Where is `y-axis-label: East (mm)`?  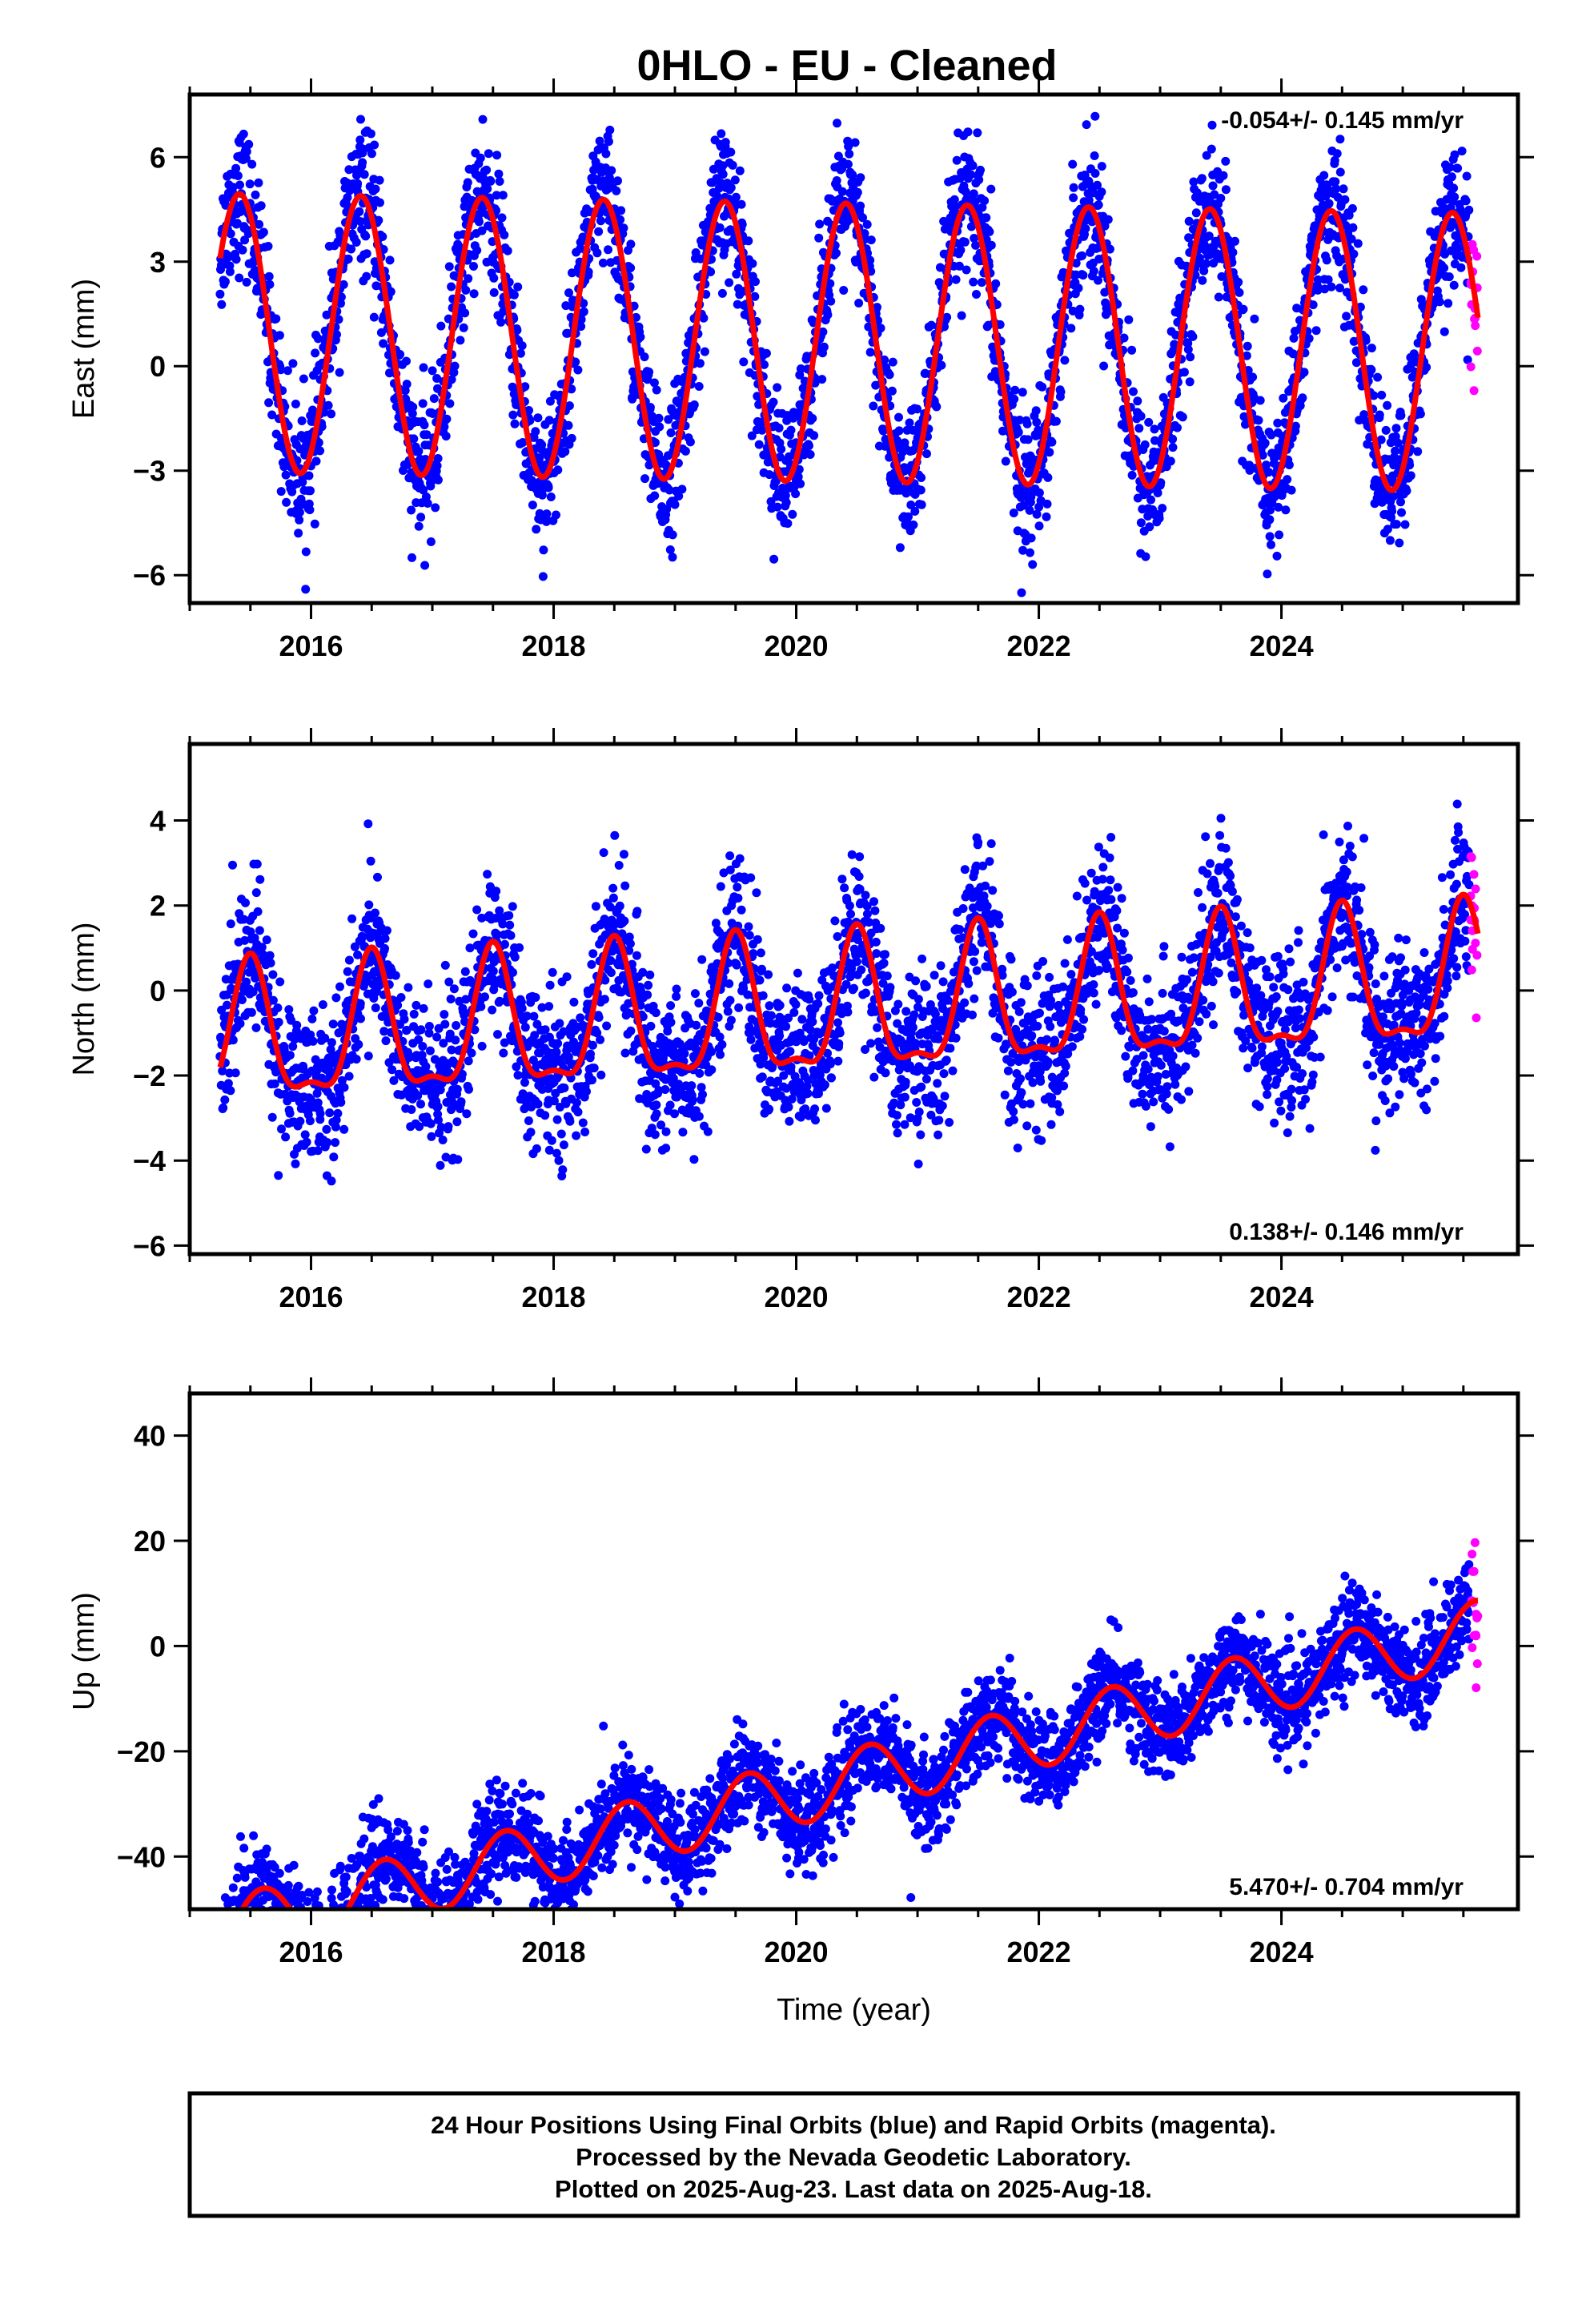
y-axis-label: East (mm) is located at coordinates (84, 349).